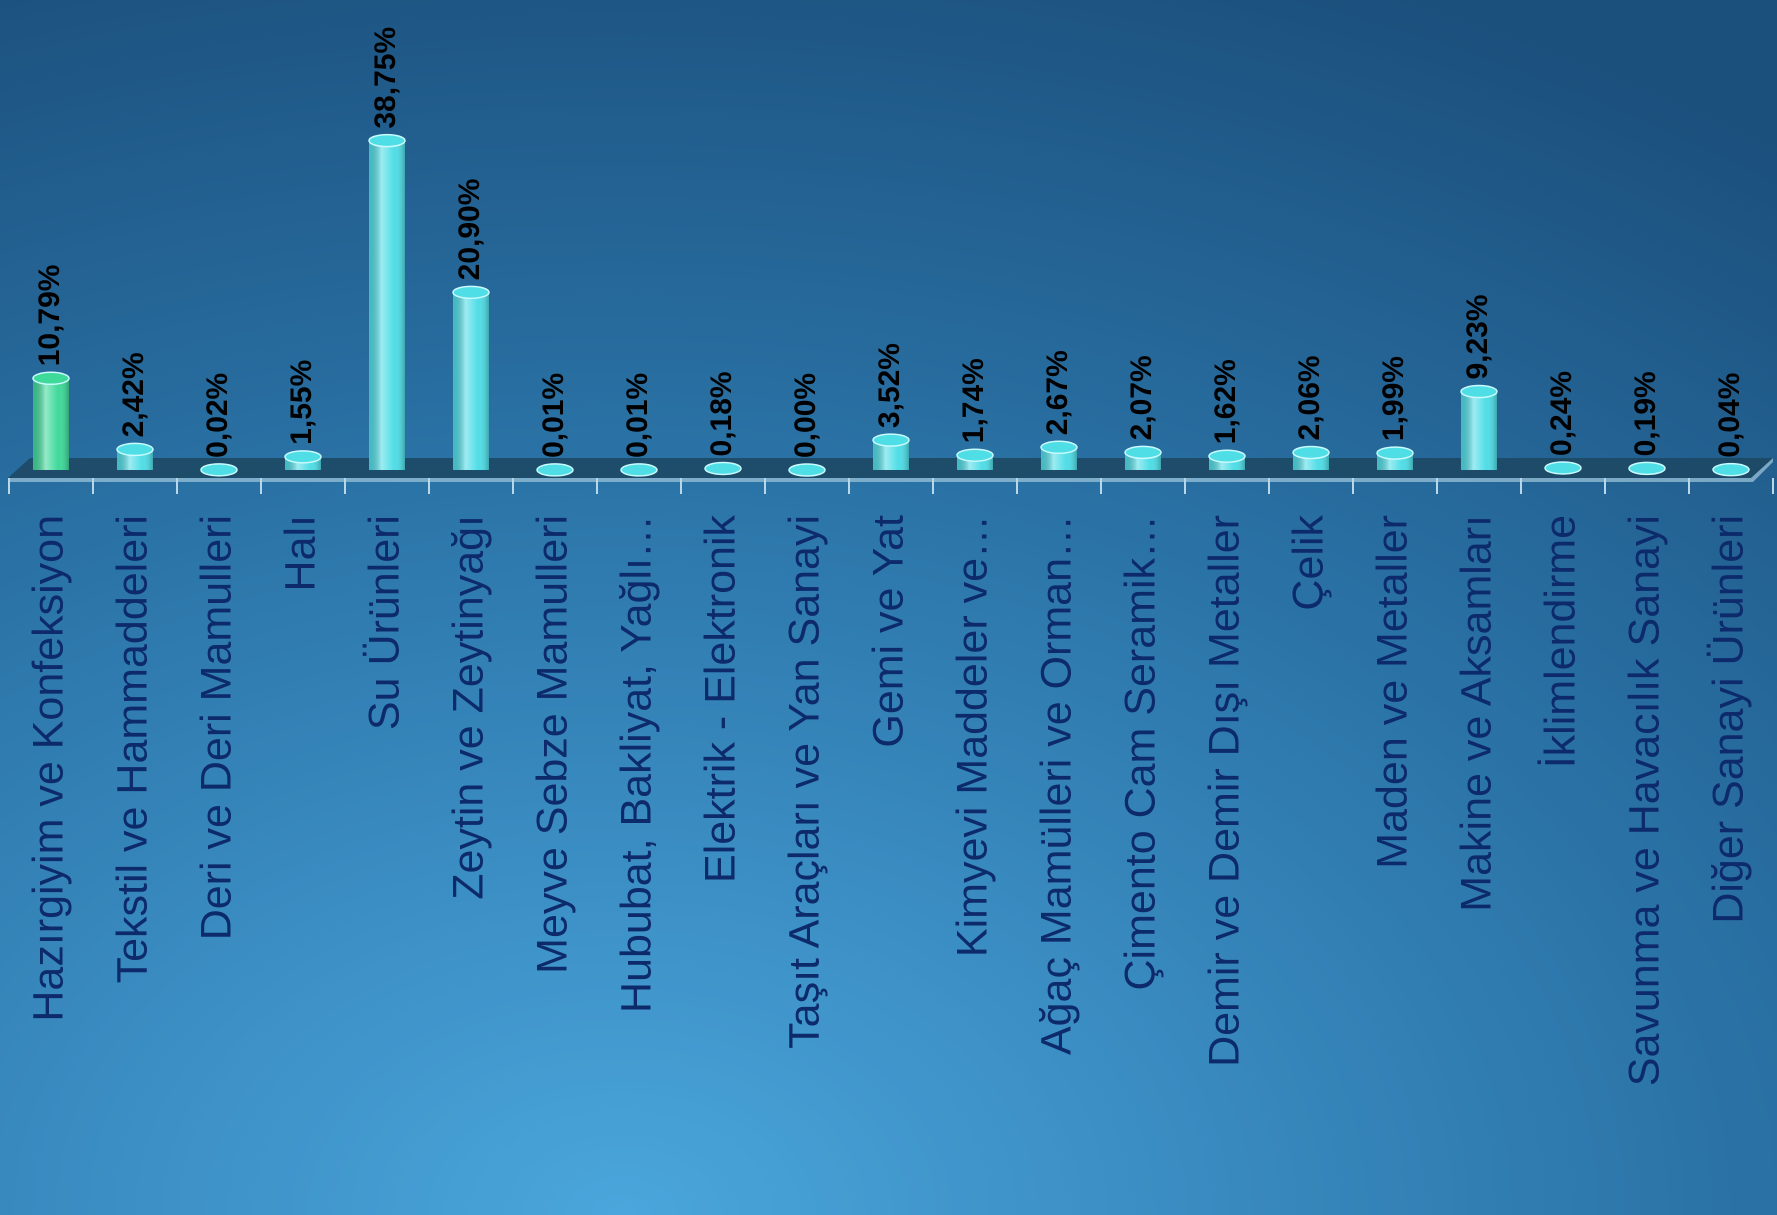  I want to click on x-tick-label: İklimlendirme, so click(1560, 641).